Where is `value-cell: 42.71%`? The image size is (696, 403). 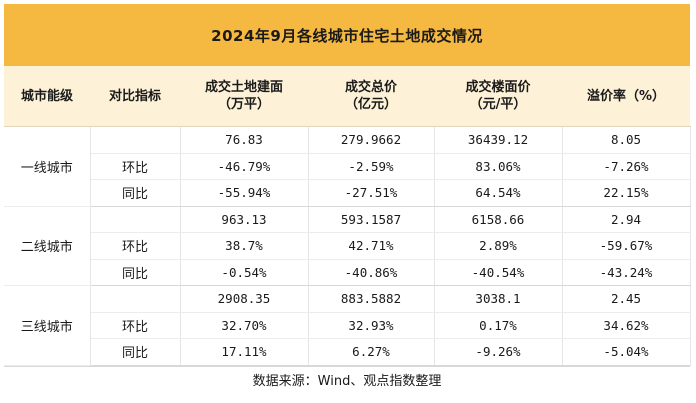 value-cell: 42.71% is located at coordinates (371, 246).